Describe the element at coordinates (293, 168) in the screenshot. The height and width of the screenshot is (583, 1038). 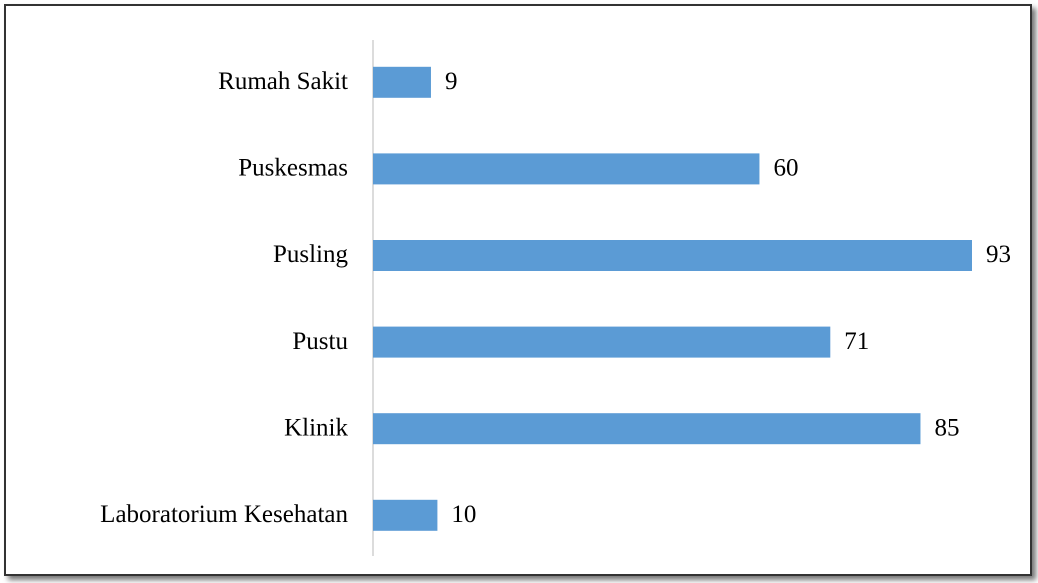
I see `y-tick-label: Puskesmas` at that location.